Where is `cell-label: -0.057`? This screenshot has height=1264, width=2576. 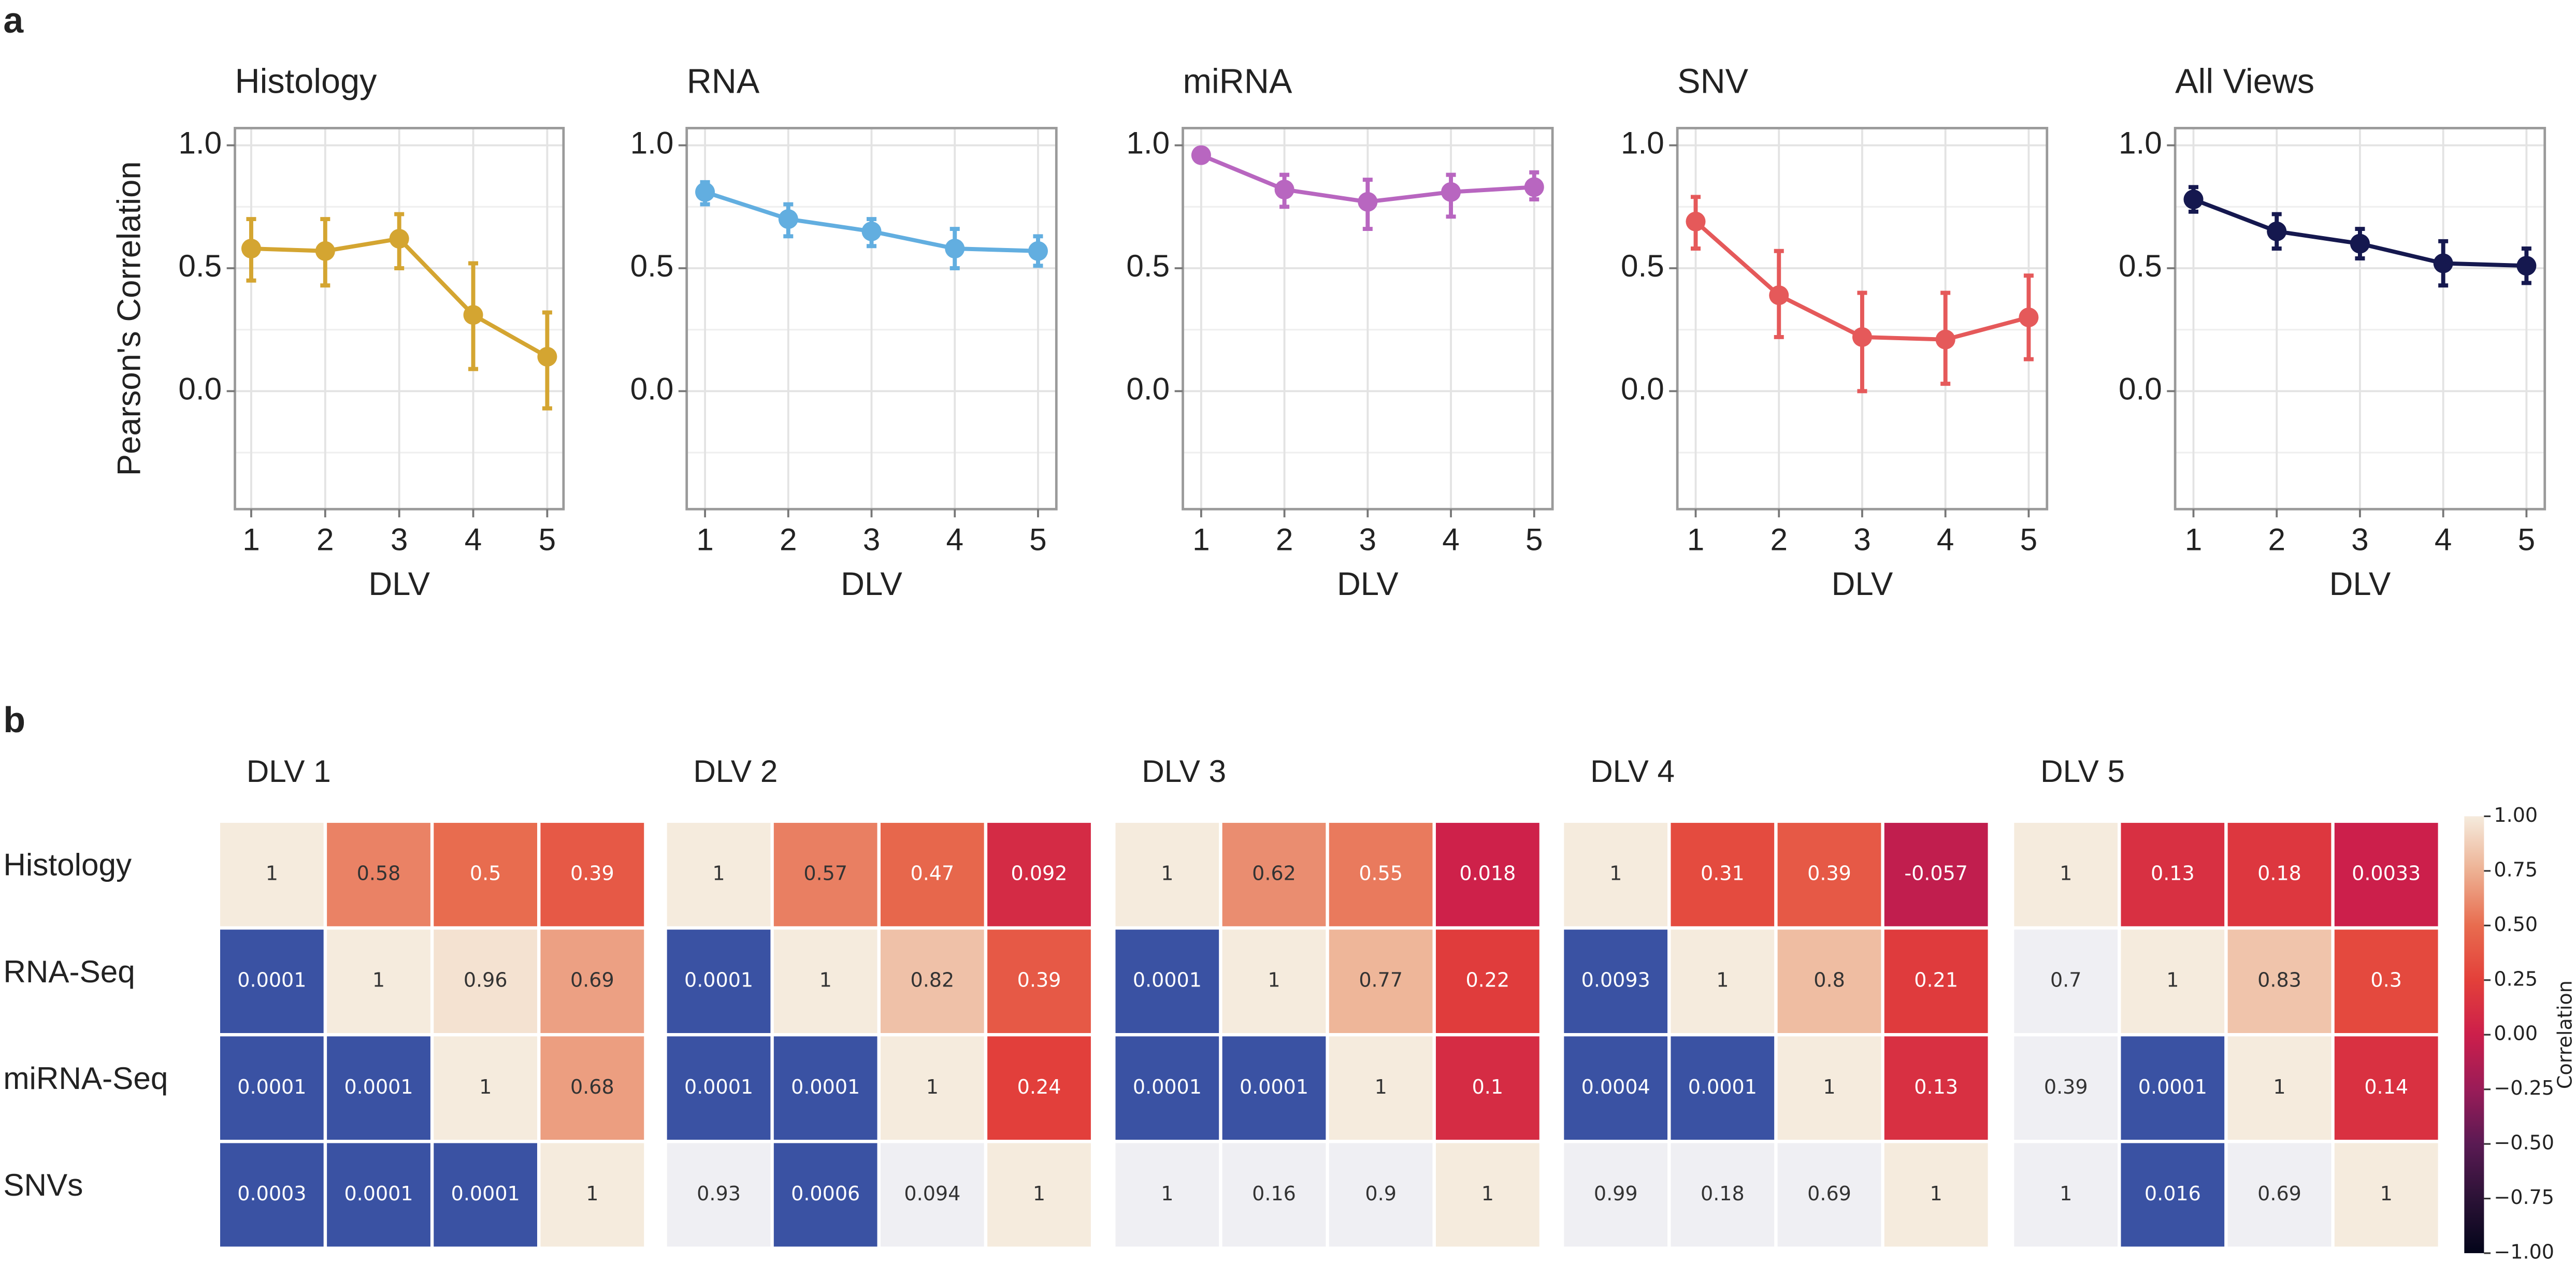
cell-label: -0.057 is located at coordinates (1936, 873).